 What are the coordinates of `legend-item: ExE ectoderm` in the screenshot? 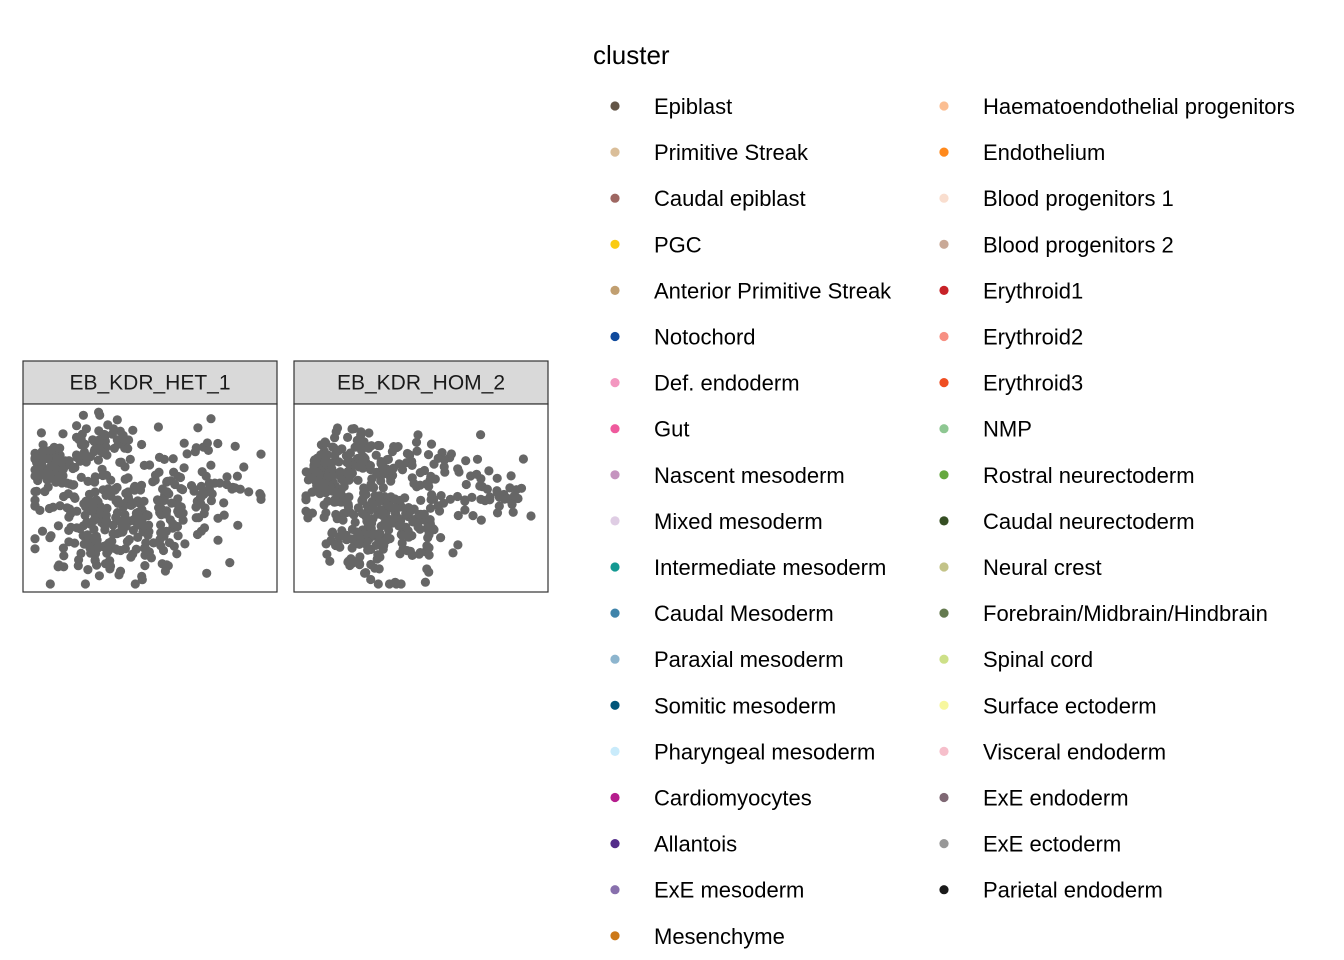 It's located at (1030, 844).